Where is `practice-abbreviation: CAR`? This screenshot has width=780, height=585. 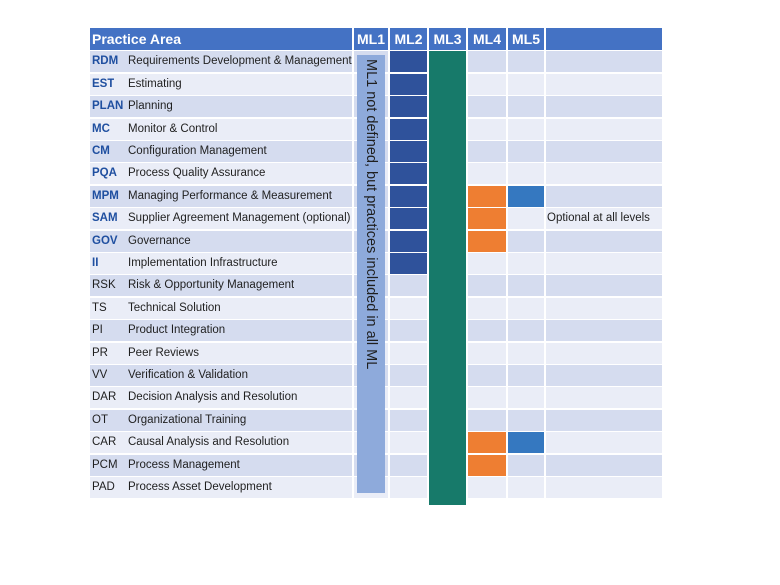 practice-abbreviation: CAR is located at coordinates (104, 442).